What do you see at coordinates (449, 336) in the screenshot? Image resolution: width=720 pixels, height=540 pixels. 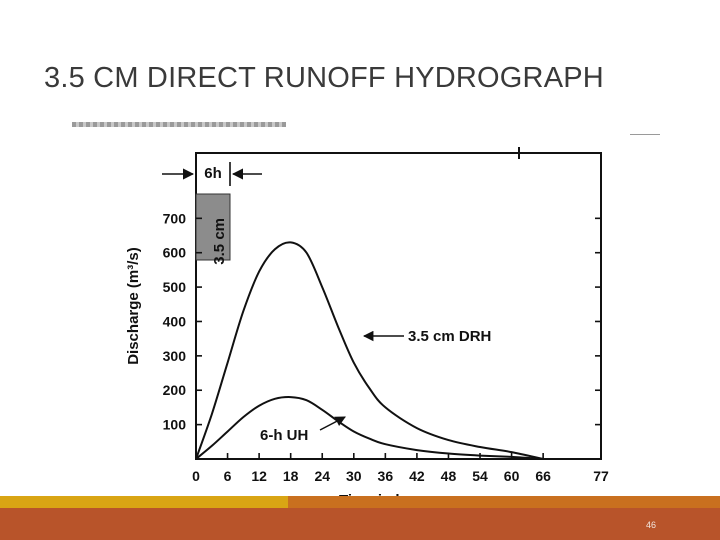 I see `drh-series-label: 3.5 cm DRH` at bounding box center [449, 336].